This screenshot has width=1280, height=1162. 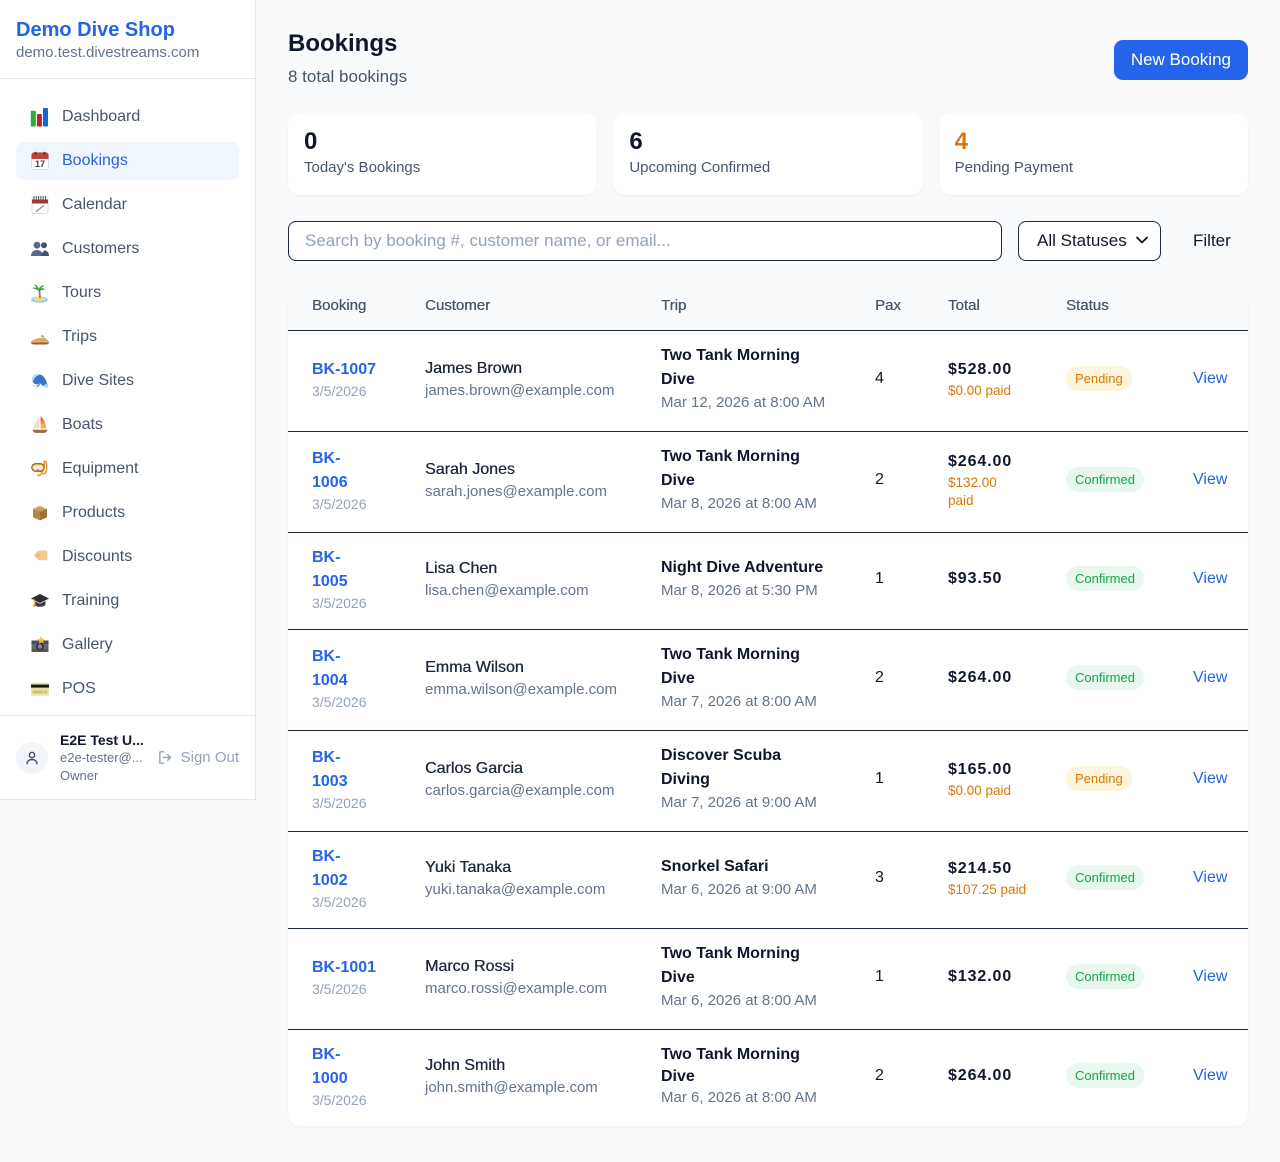 What do you see at coordinates (40, 164) in the screenshot?
I see `svg-text: 17` at bounding box center [40, 164].